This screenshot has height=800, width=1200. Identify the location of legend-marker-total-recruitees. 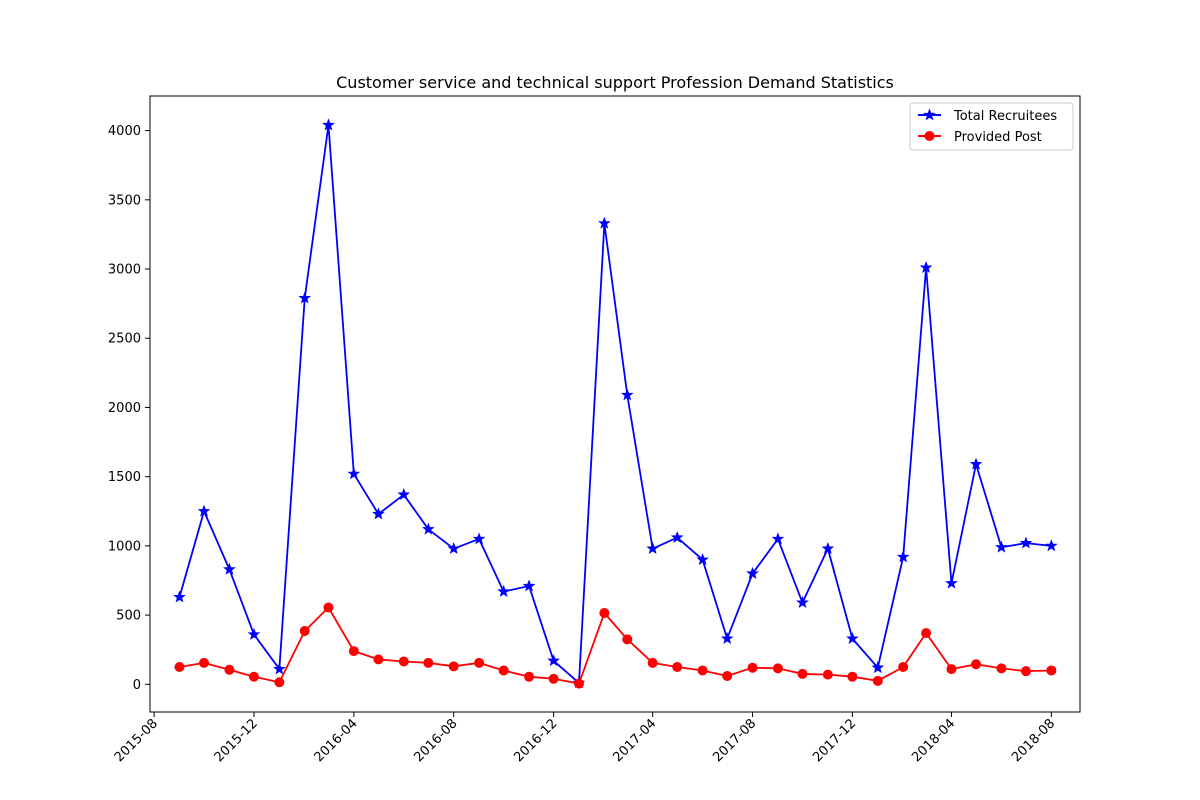
(929, 114).